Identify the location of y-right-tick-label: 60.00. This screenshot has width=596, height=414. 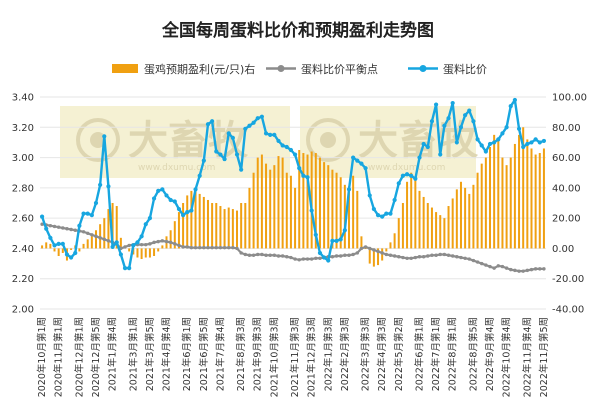
(566, 158).